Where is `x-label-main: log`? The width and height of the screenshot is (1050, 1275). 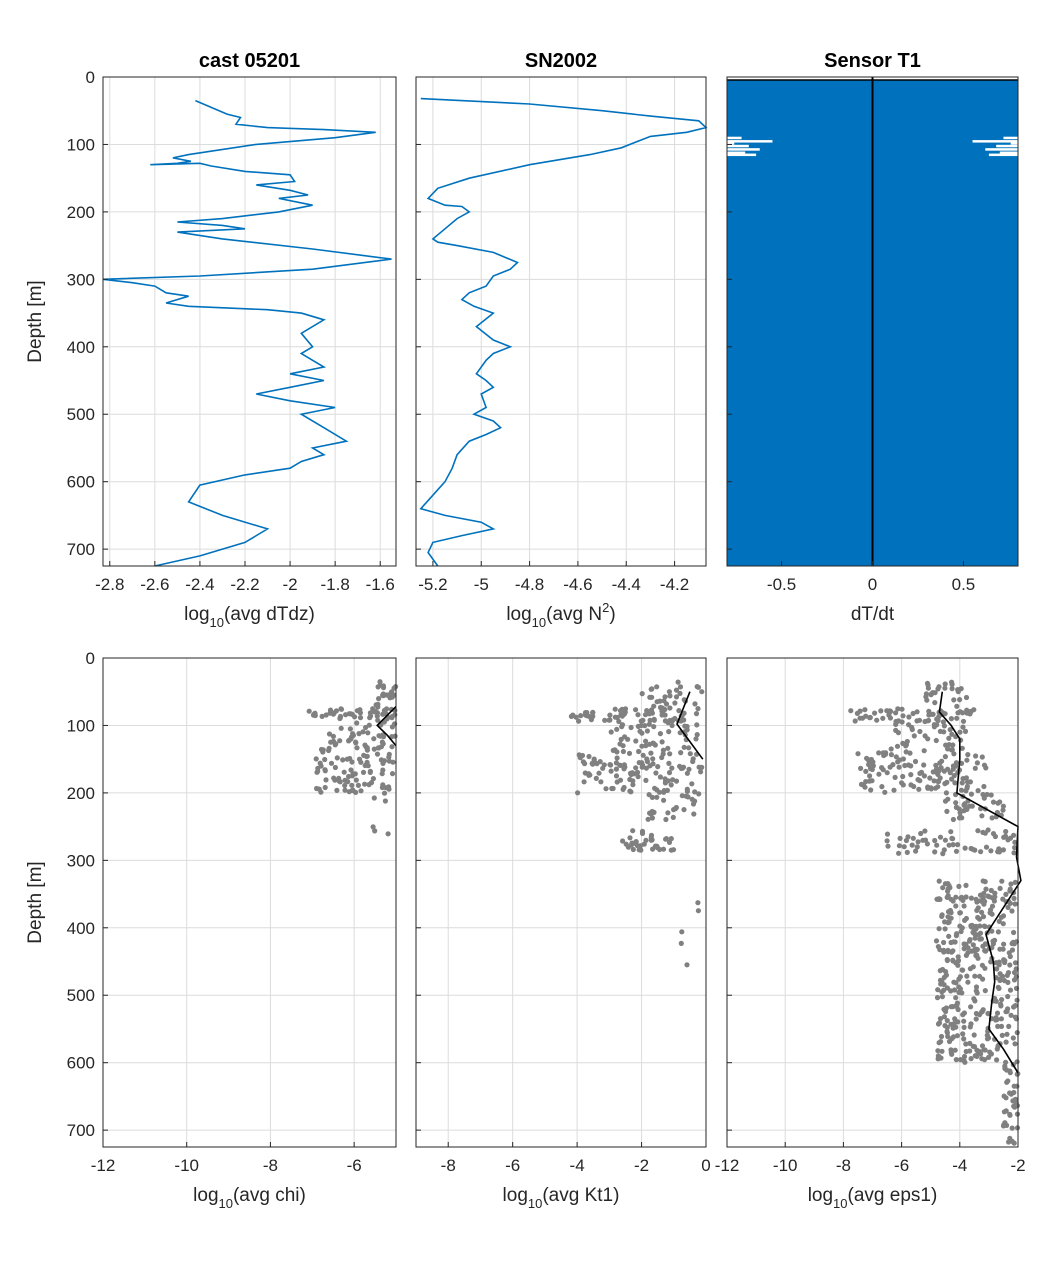 x-label-main: log is located at coordinates (205, 1195).